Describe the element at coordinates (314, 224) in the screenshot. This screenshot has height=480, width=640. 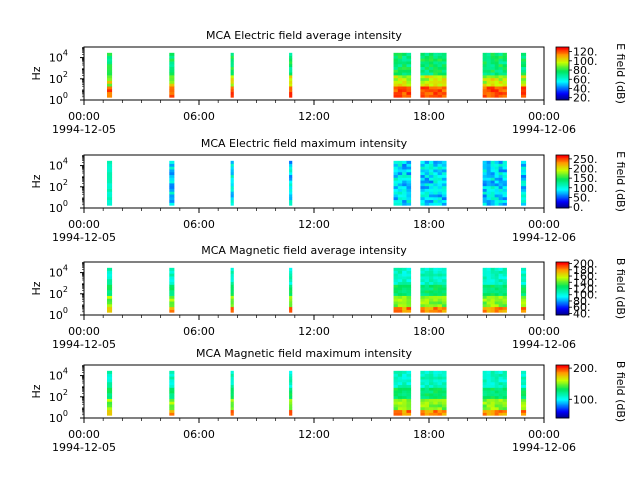
I see `x-tick-label: 12:00` at that location.